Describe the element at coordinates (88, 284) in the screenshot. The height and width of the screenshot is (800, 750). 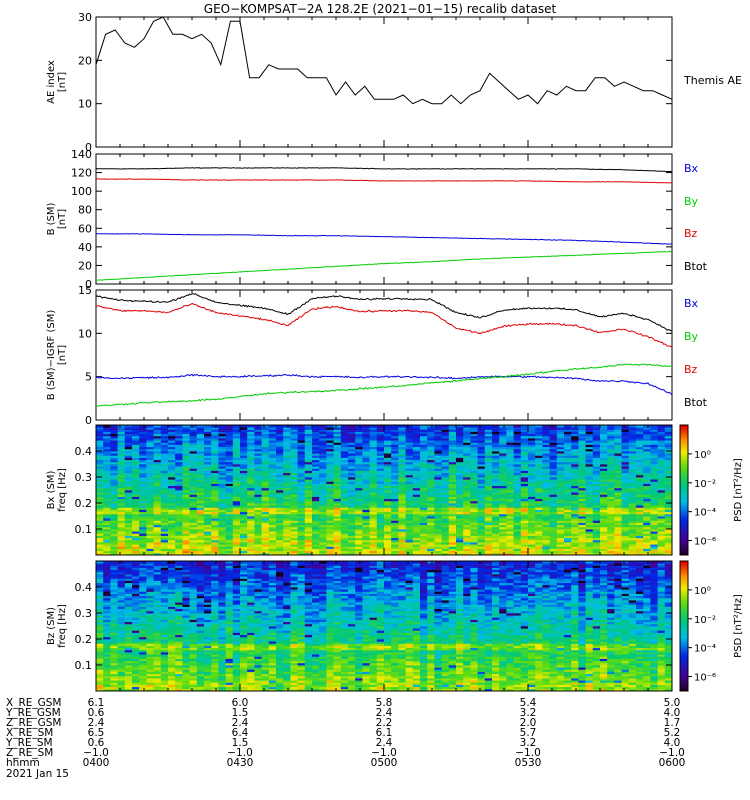
I see `y-tick-label: 0` at that location.